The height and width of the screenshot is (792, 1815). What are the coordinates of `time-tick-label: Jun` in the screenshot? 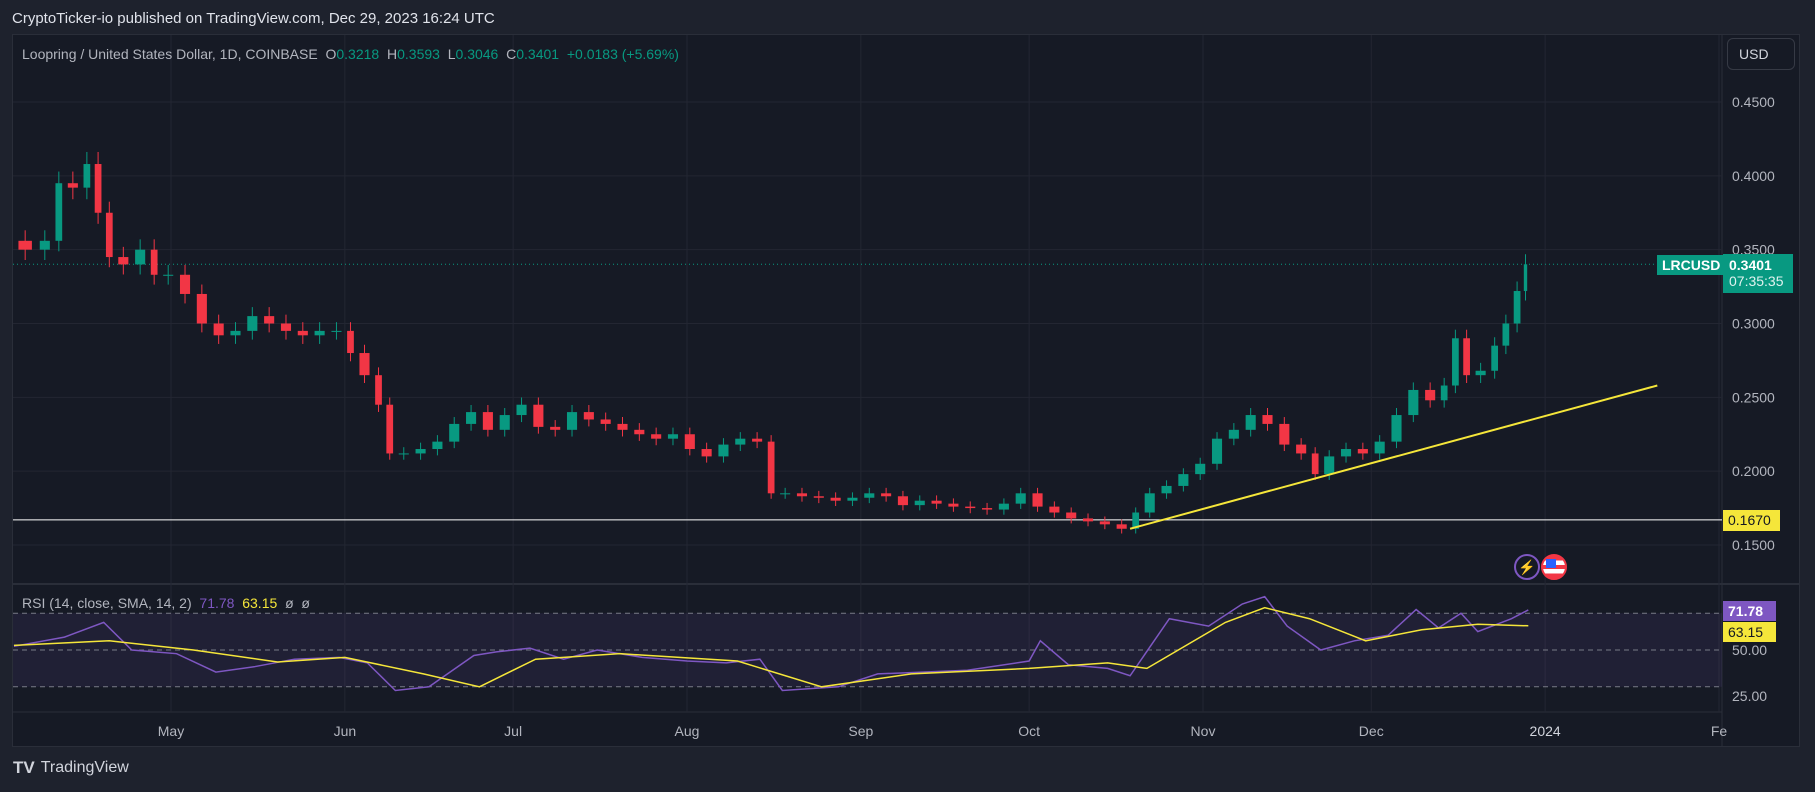 It's located at (345, 731).